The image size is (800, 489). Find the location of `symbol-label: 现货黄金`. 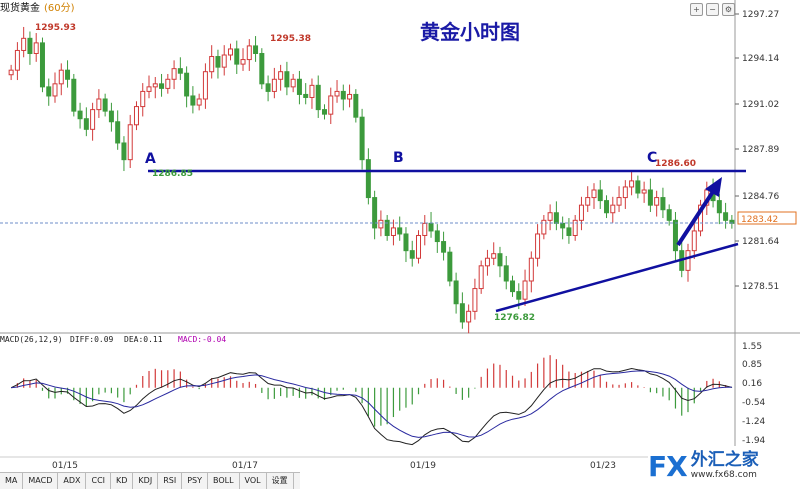

symbol-label: 现货黄金 is located at coordinates (20, 7).